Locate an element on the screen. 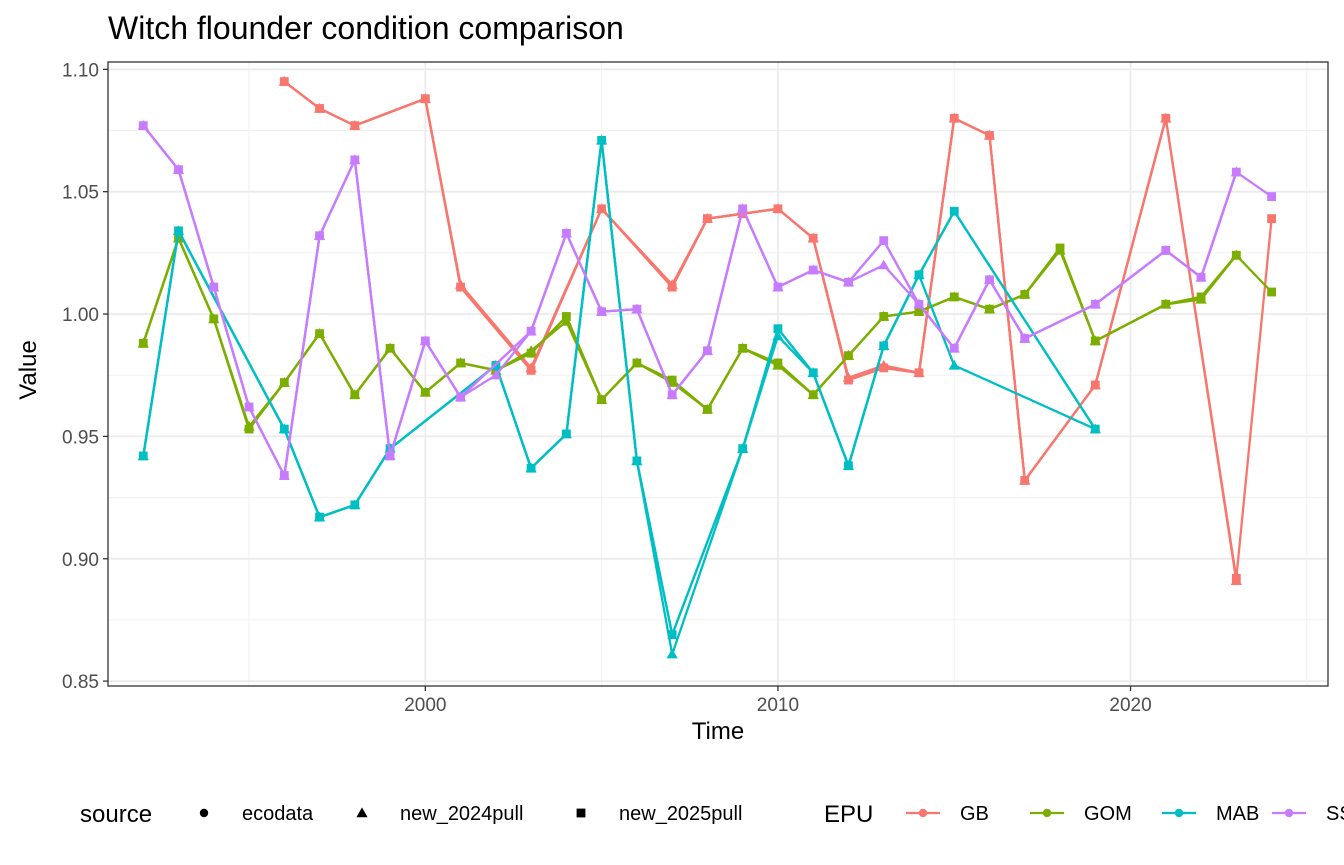 This screenshot has height=865, width=1344. legend-label-epu: SS is located at coordinates (1335, 814).